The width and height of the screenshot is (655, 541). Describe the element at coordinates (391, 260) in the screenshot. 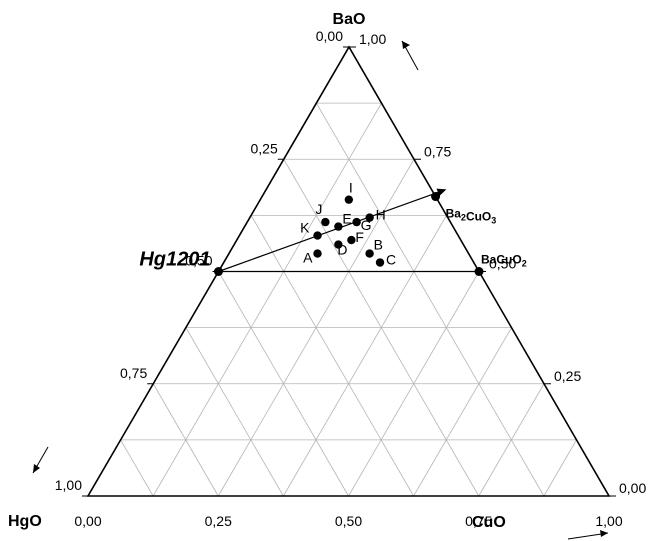

I see `data-point-label: C` at that location.